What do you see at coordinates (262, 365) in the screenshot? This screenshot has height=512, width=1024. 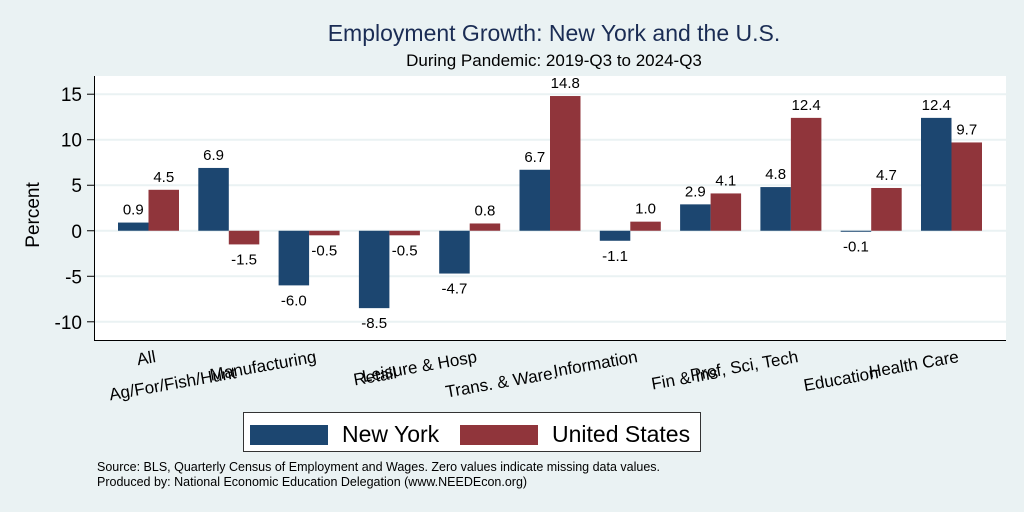 I see `x-tick-label: Manufacturing` at bounding box center [262, 365].